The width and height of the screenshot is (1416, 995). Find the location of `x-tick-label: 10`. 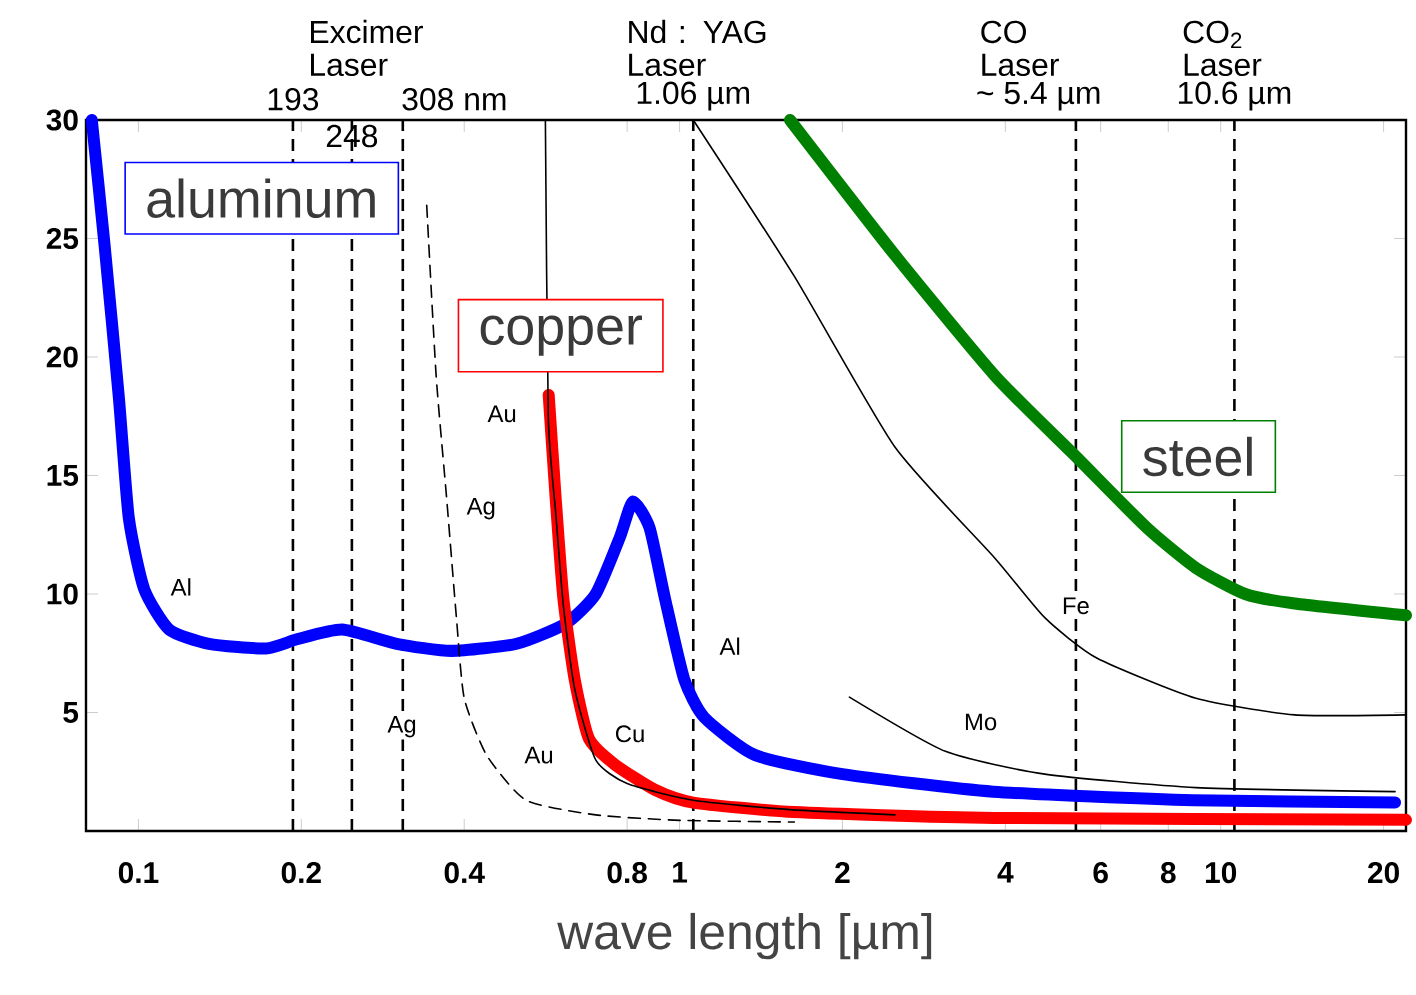

x-tick-label: 10 is located at coordinates (1221, 873).